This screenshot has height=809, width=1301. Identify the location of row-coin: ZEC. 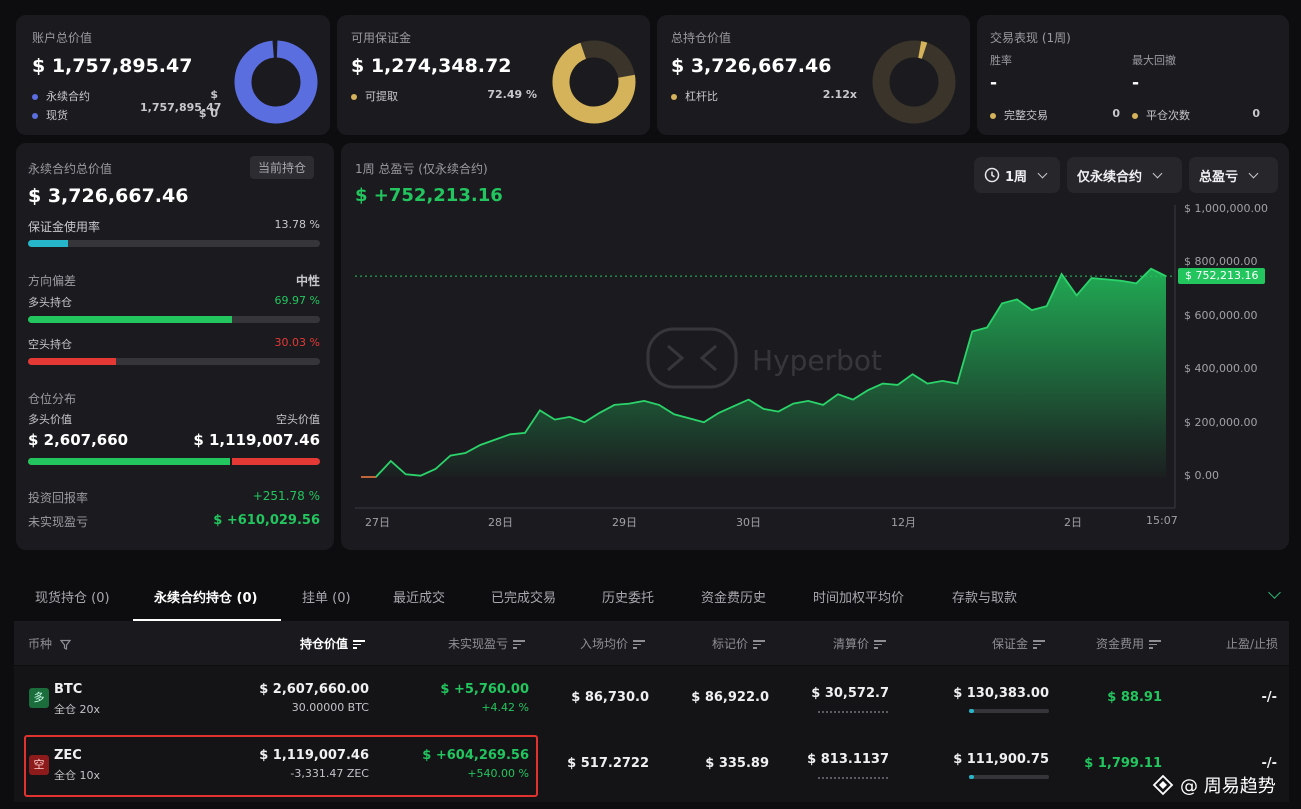
(68, 755).